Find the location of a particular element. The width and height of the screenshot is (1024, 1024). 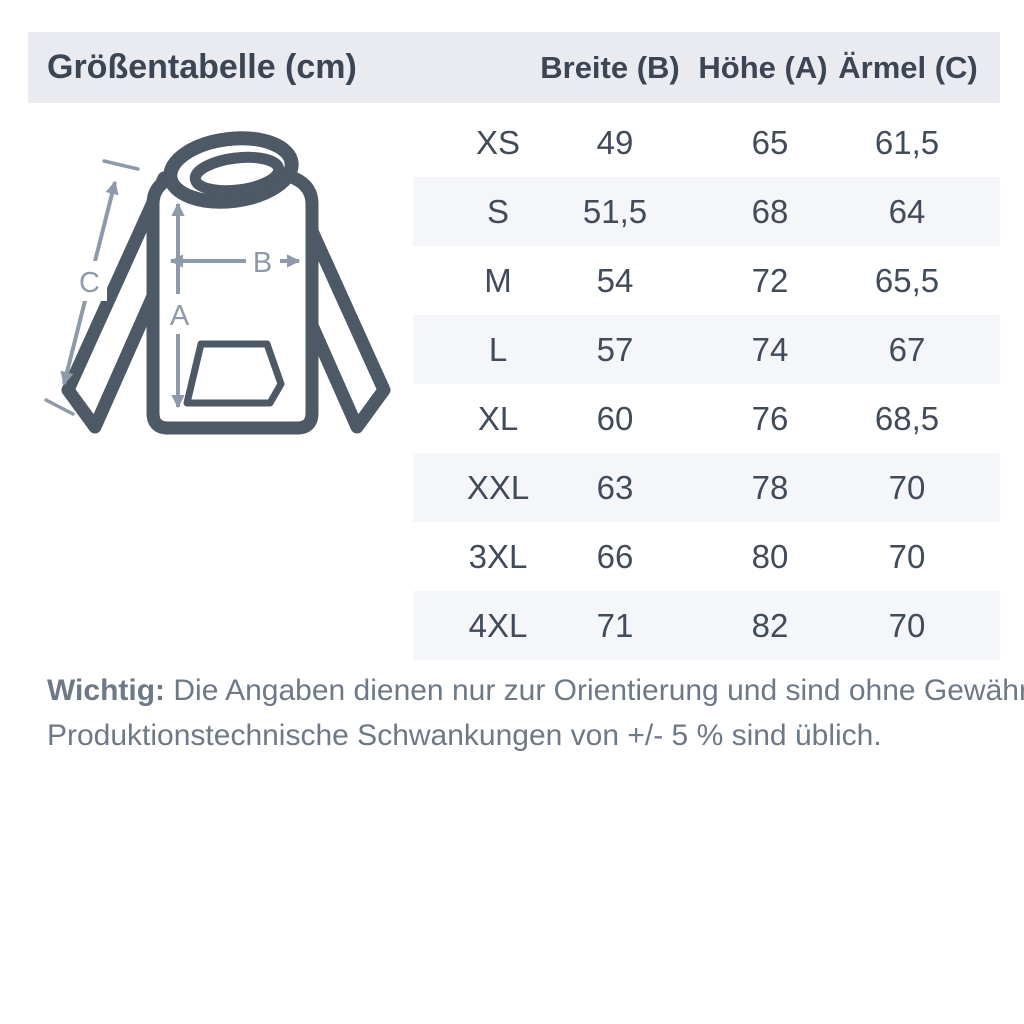

breite-value: 60 is located at coordinates (615, 418).